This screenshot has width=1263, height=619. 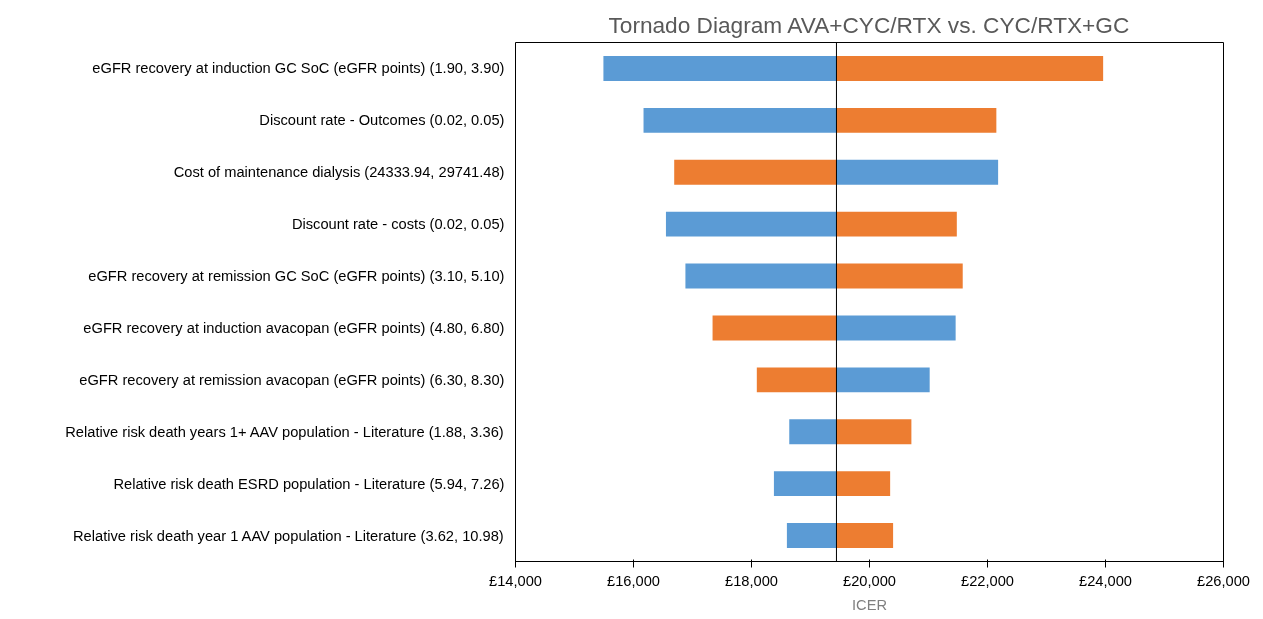 I want to click on y-tick-label: Discount rate - costs (0.02, 0.05), so click(x=398, y=224).